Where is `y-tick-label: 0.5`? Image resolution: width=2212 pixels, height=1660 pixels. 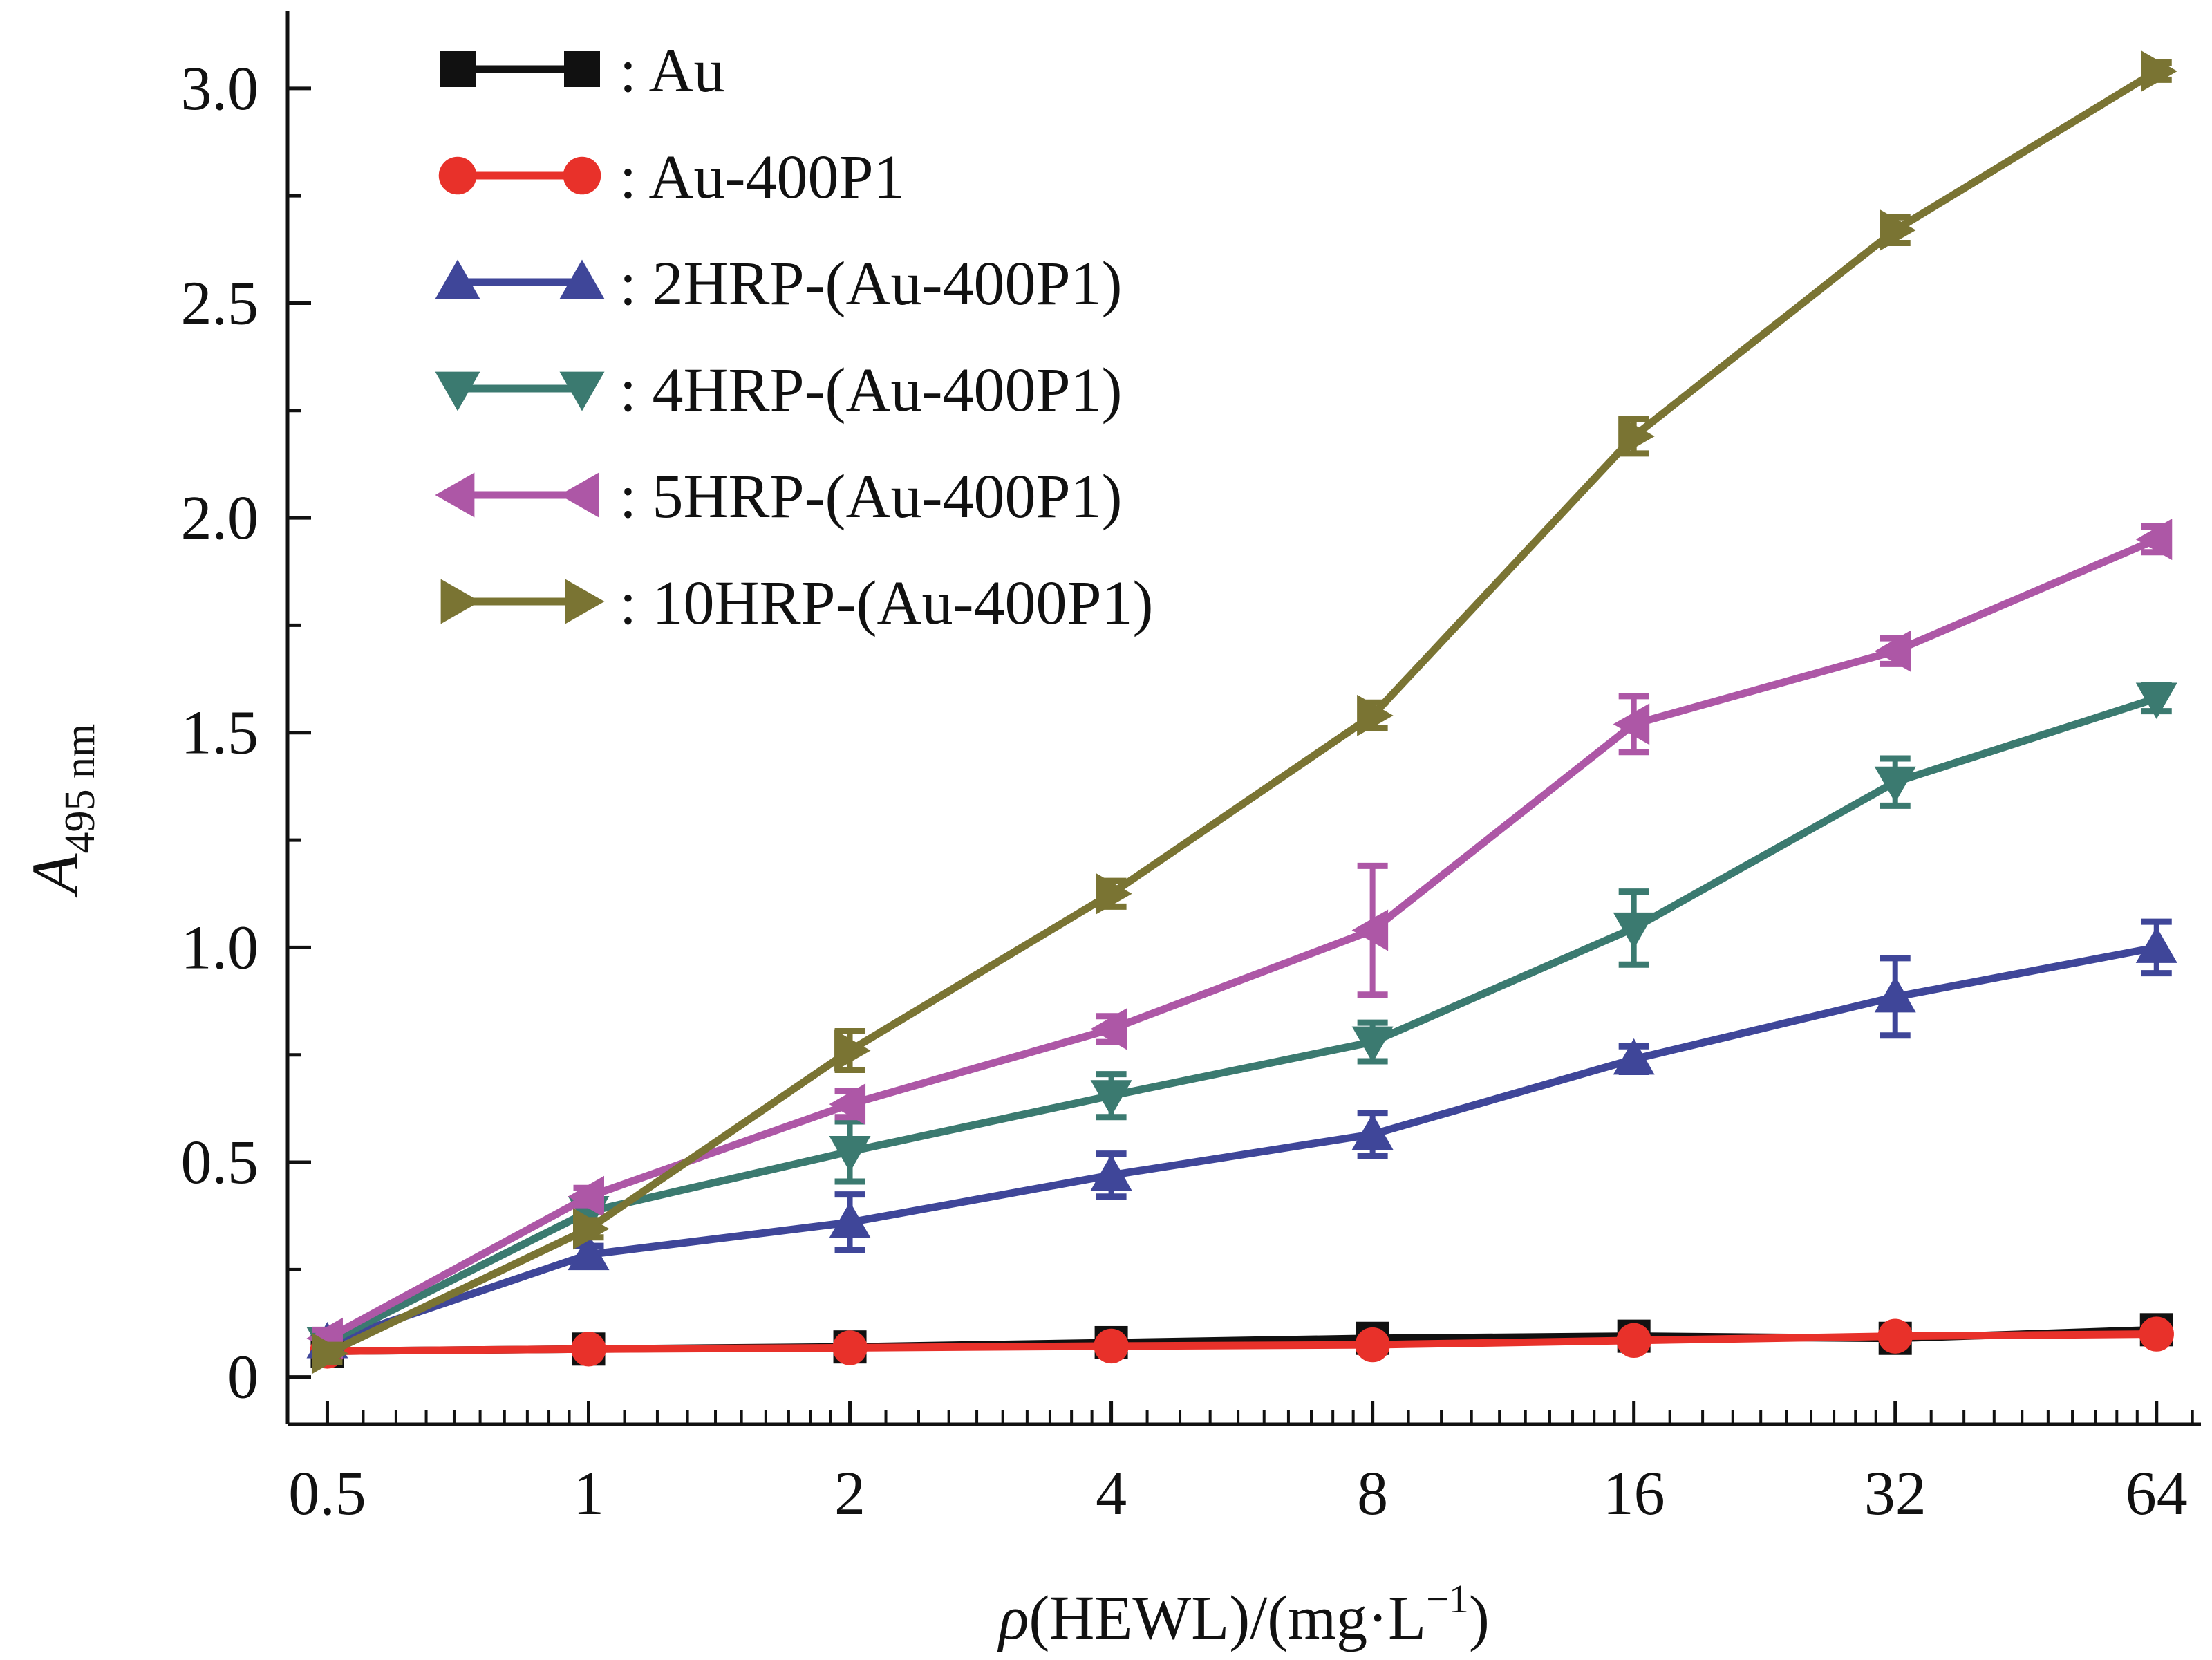 y-tick-label: 0.5 is located at coordinates (220, 1162).